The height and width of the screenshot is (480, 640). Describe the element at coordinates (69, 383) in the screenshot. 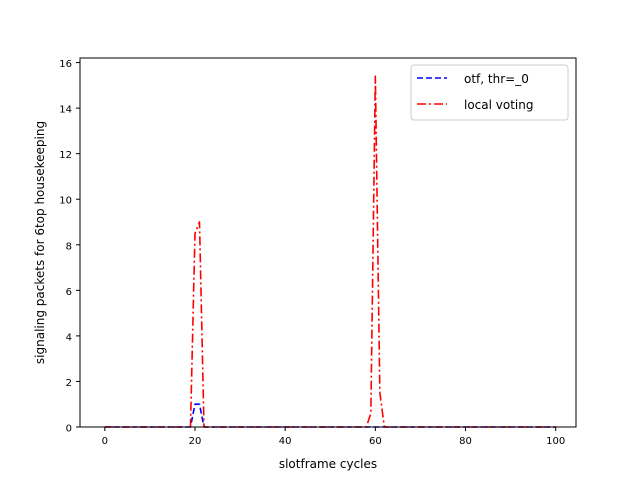

I see `y-tick-label: 2` at that location.